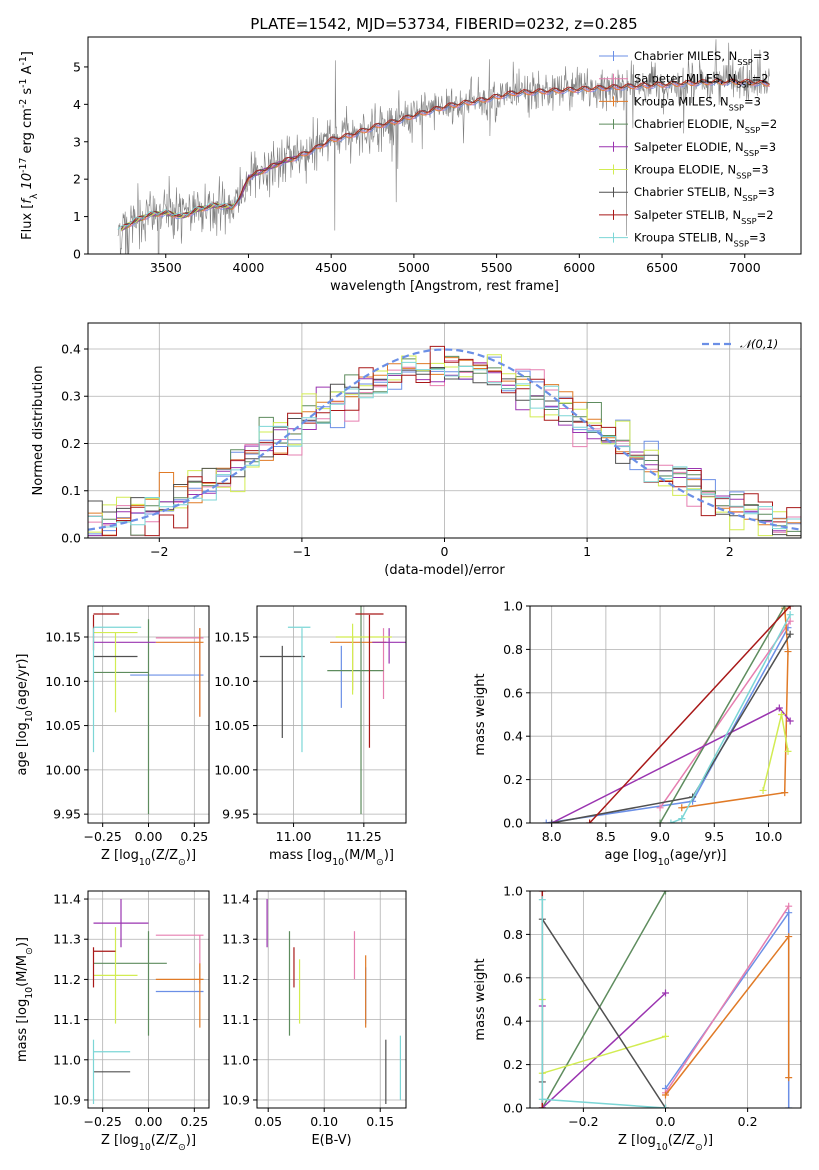 This screenshot has width=819, height=1170. I want to click on y-tick-label: 0.4, so click(513, 736).